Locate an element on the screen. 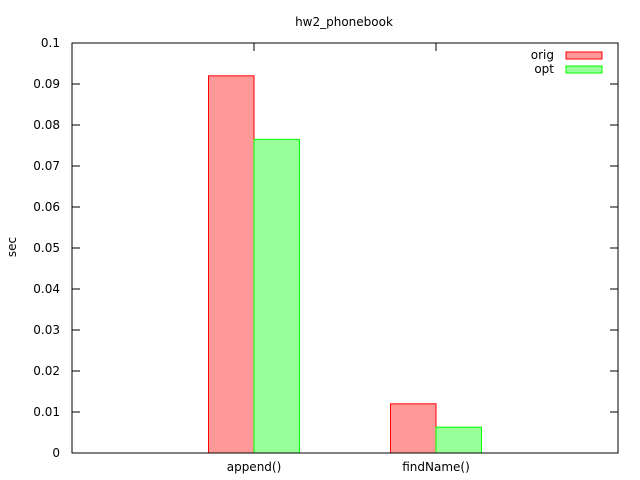 This screenshot has width=640, height=480. y-tick-label: 0.06 is located at coordinates (46, 207).